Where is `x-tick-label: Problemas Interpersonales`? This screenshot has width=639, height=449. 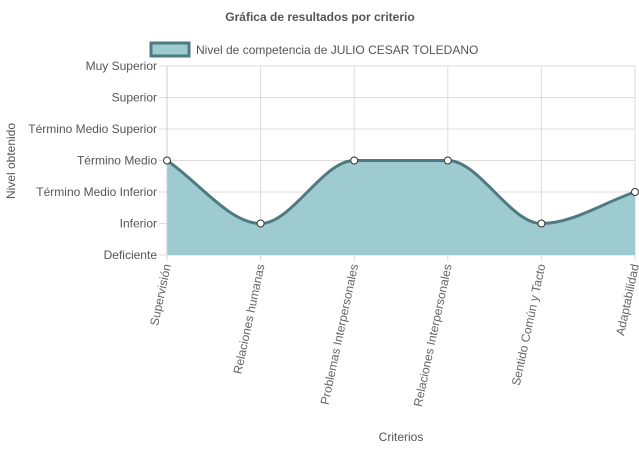
x-tick-label: Problemas Interpersonales is located at coordinates (340, 334).